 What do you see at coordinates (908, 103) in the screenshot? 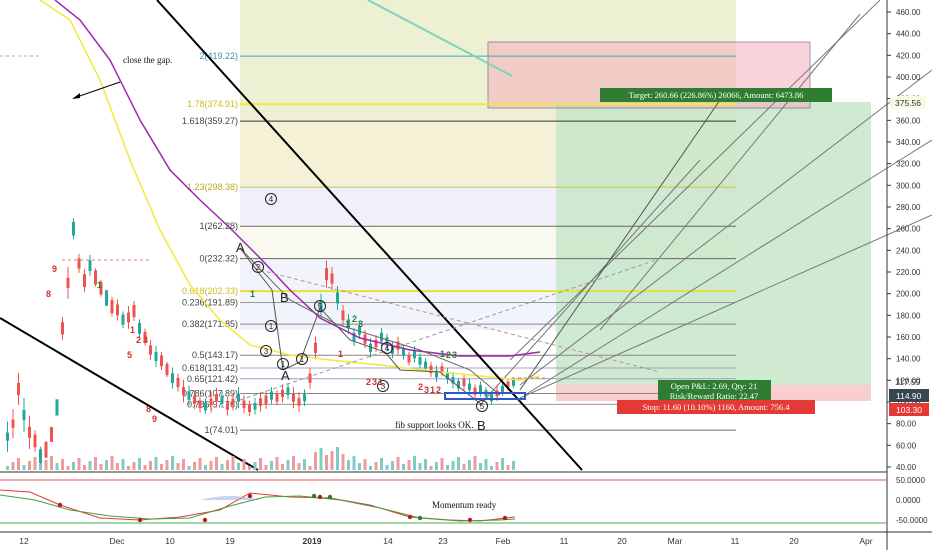
I see `price-tag-target: 375.56` at bounding box center [908, 103].